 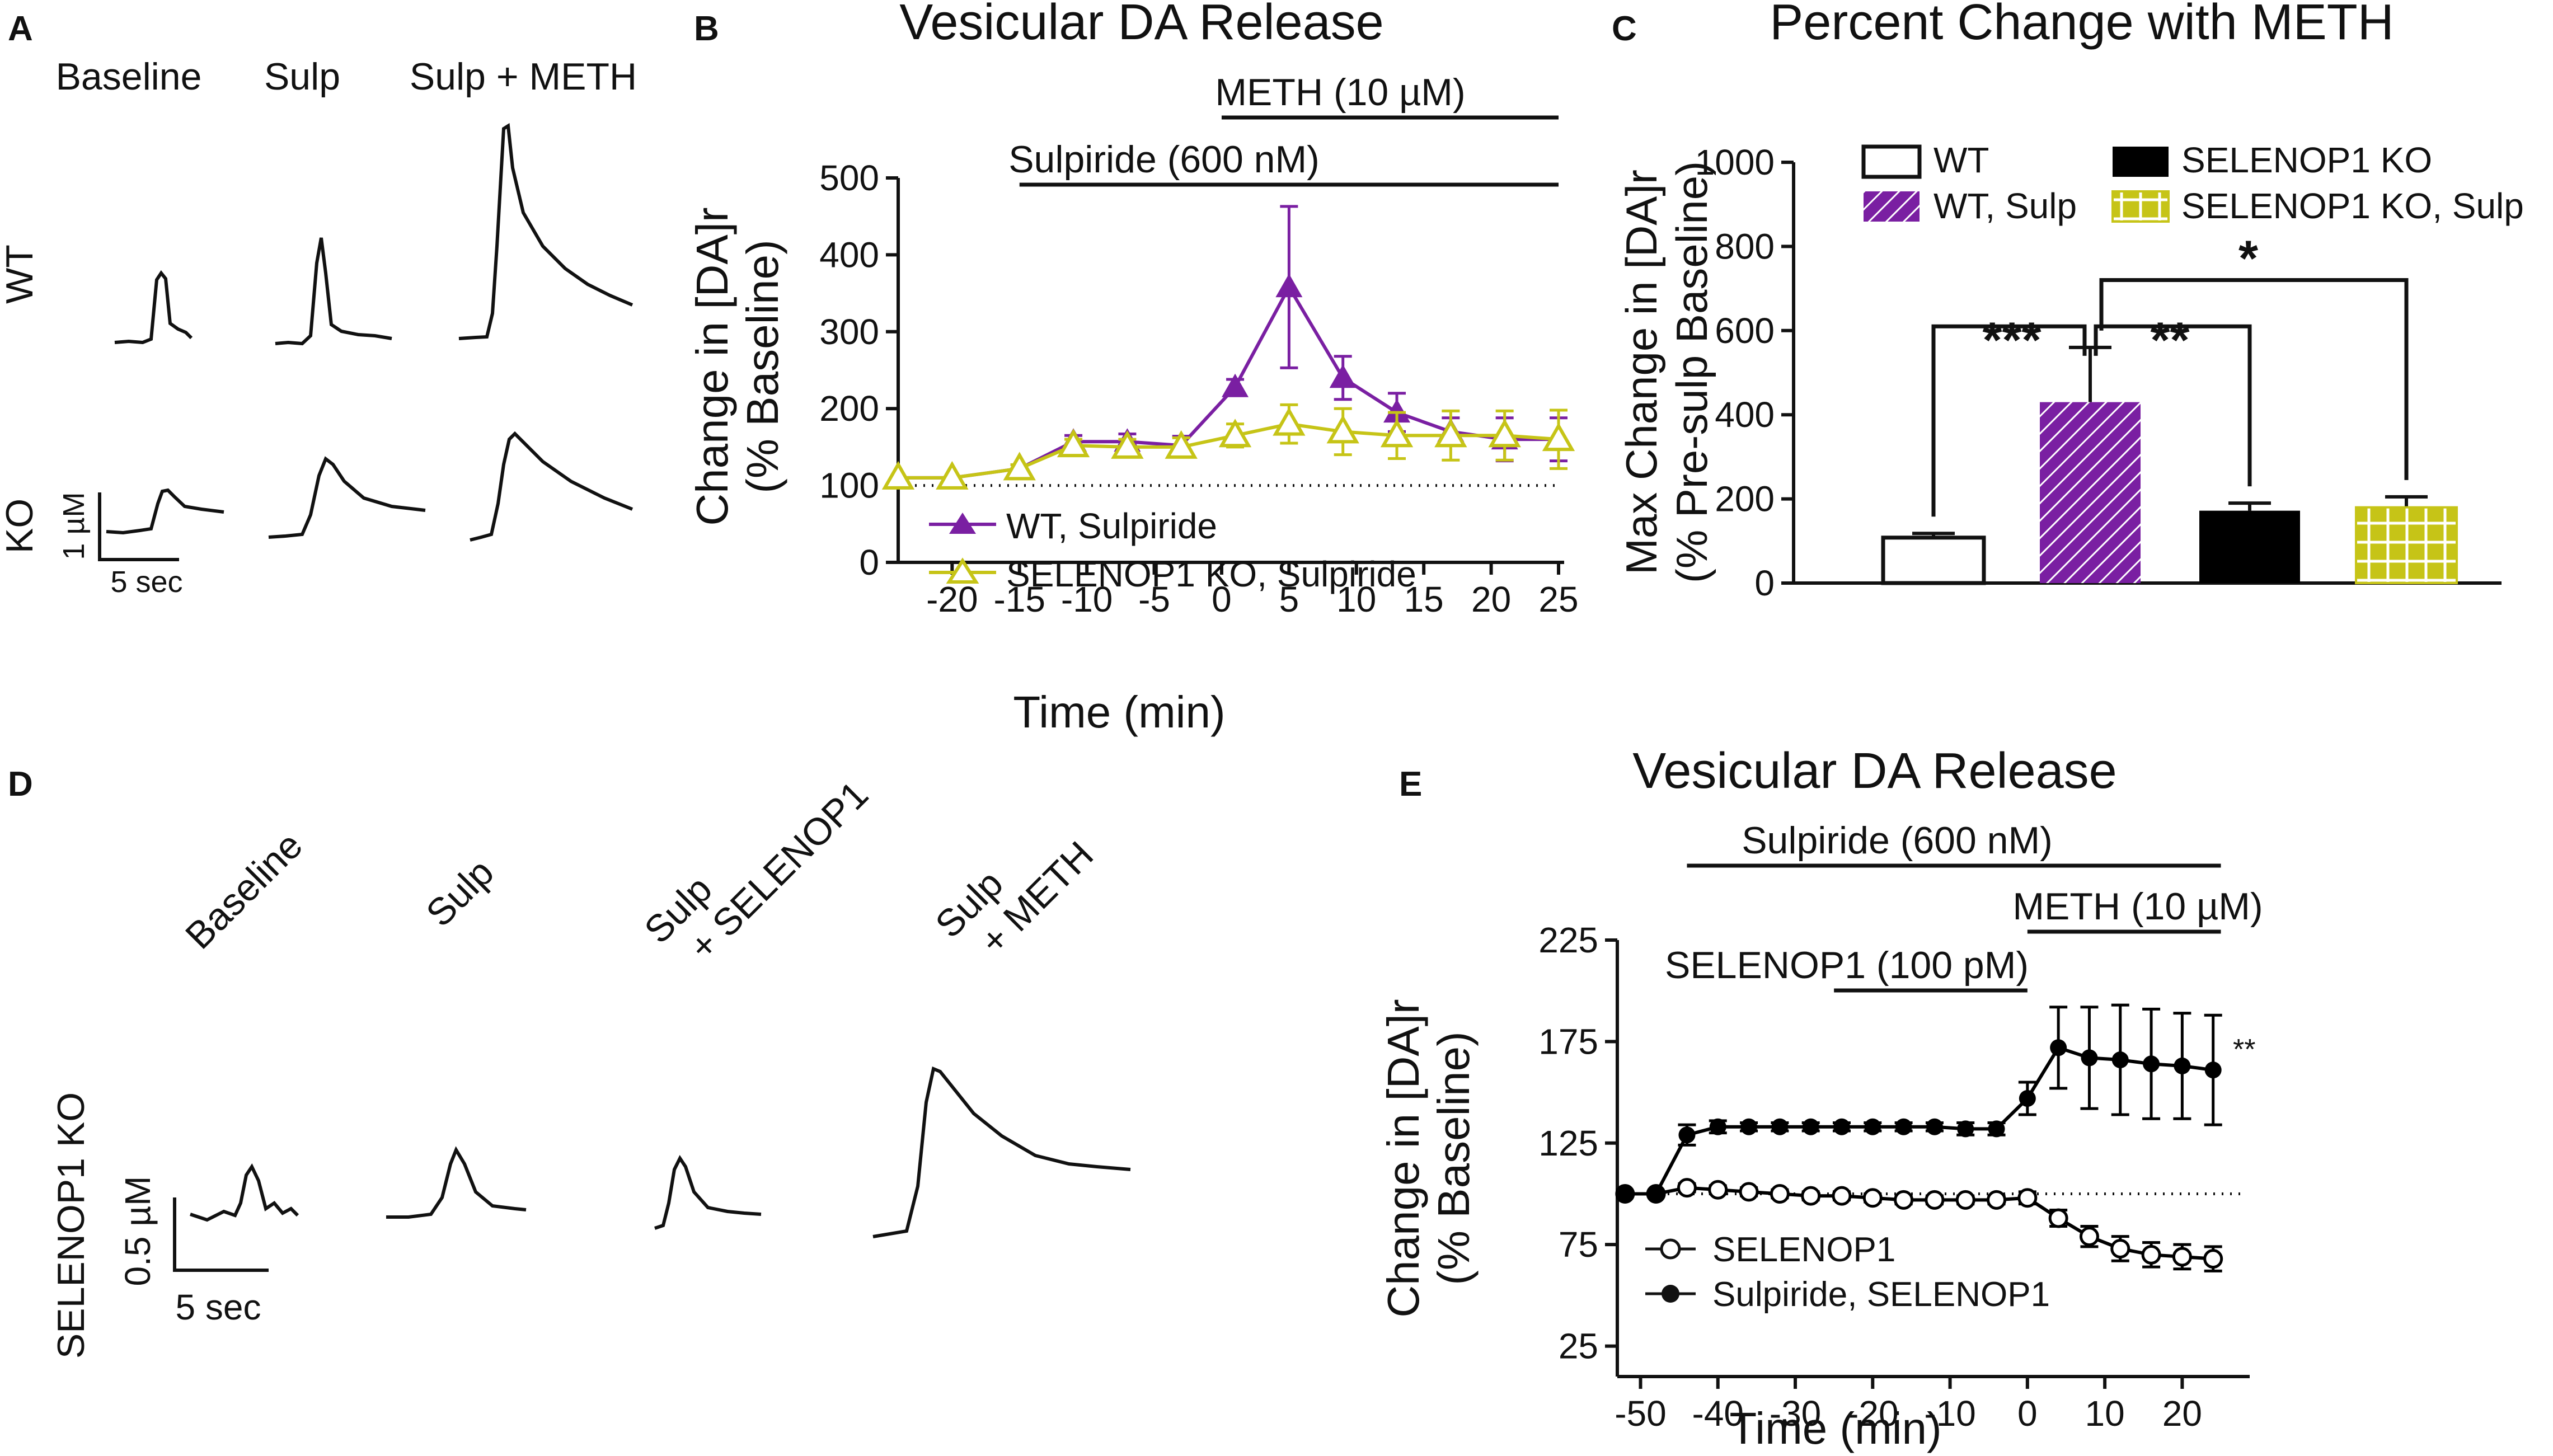 I want to click on panel-a-col-label-sulp-meth: Sulp + METH, so click(x=523, y=76).